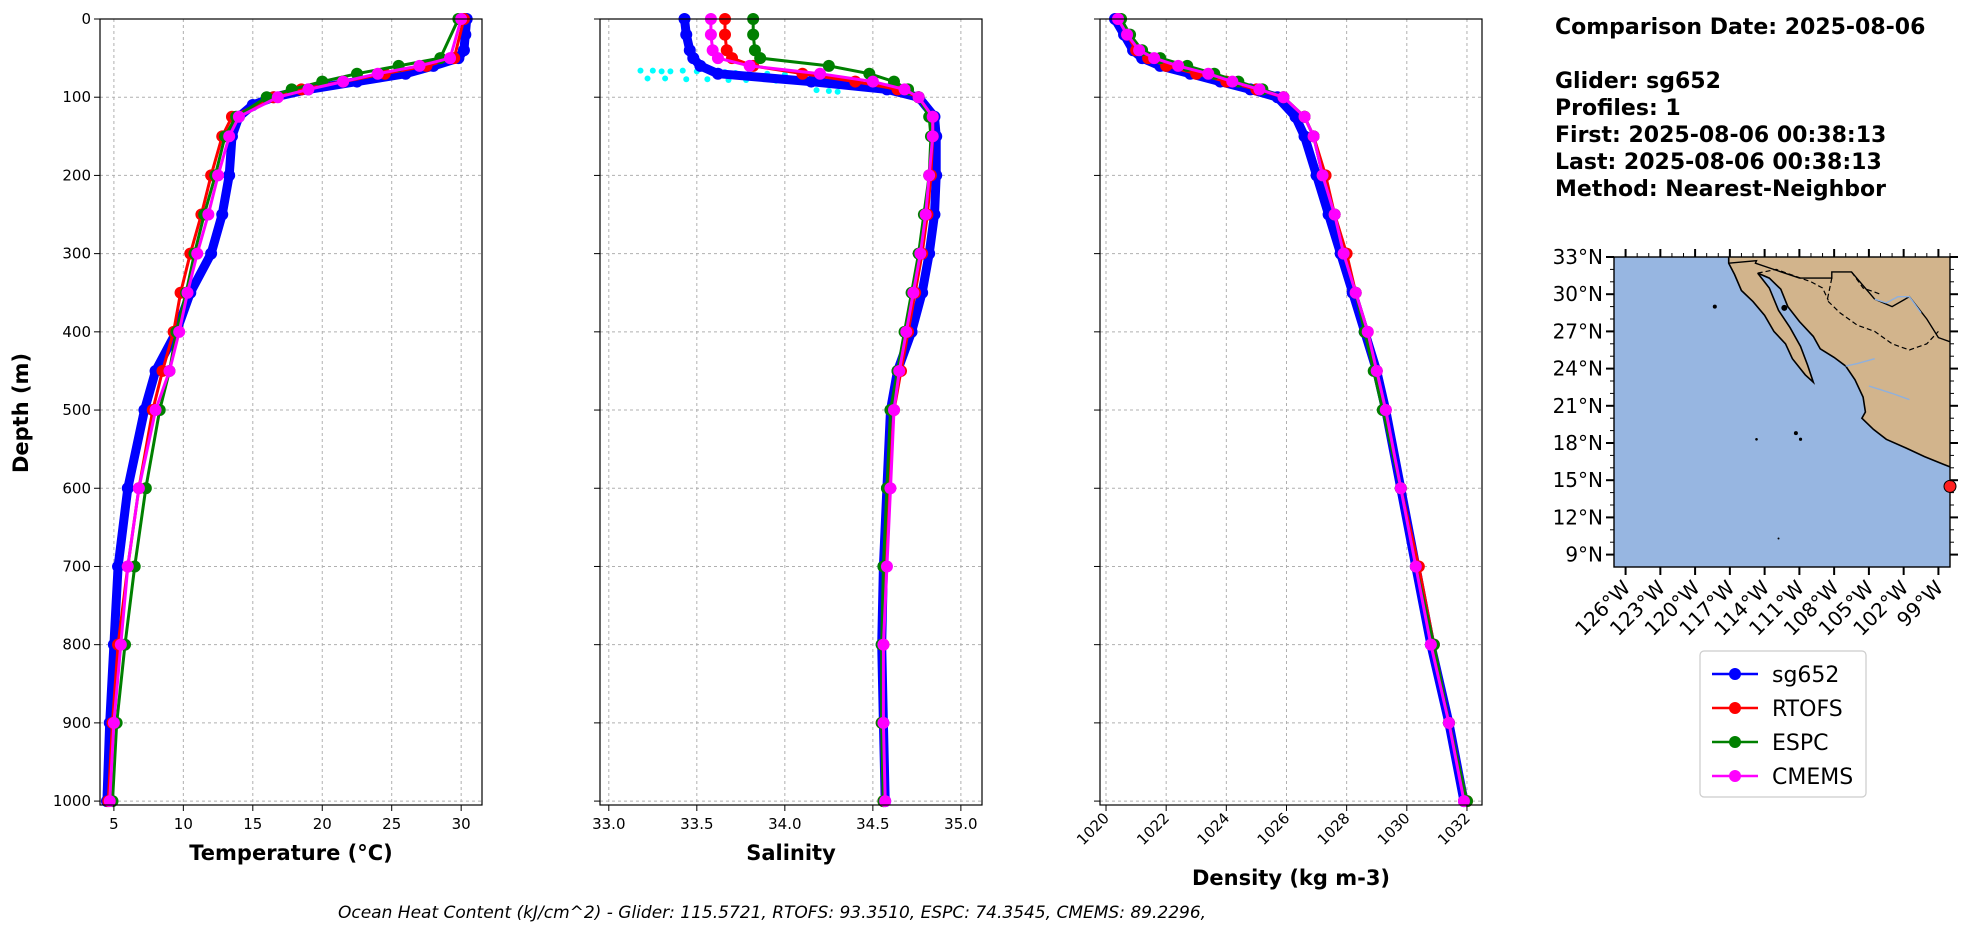 The image size is (1978, 934). What do you see at coordinates (1740, 27) in the screenshot?
I see `comparison-date: Comparison Date: 2025-08-06` at bounding box center [1740, 27].